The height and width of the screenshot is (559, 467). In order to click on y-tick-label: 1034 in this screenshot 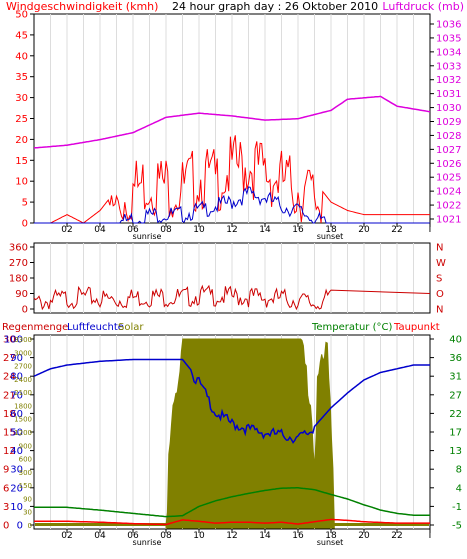, I will do `click(448, 52)`.